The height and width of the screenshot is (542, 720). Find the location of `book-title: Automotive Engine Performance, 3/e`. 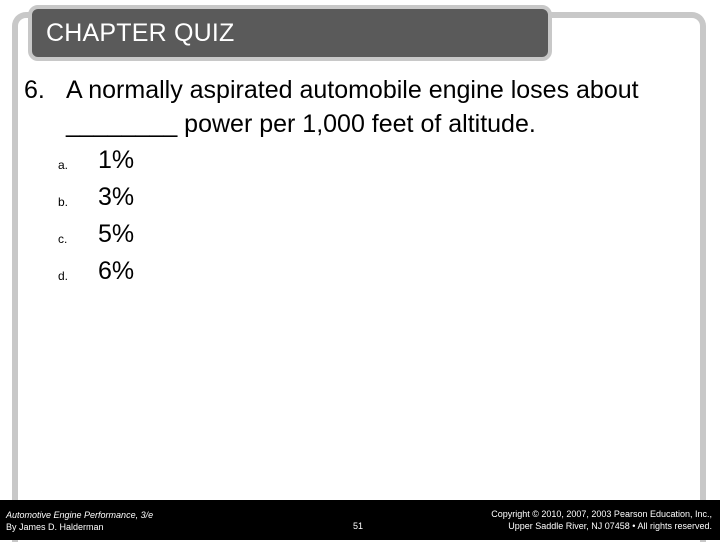

book-title: Automotive Engine Performance, 3/e is located at coordinates (80, 515).